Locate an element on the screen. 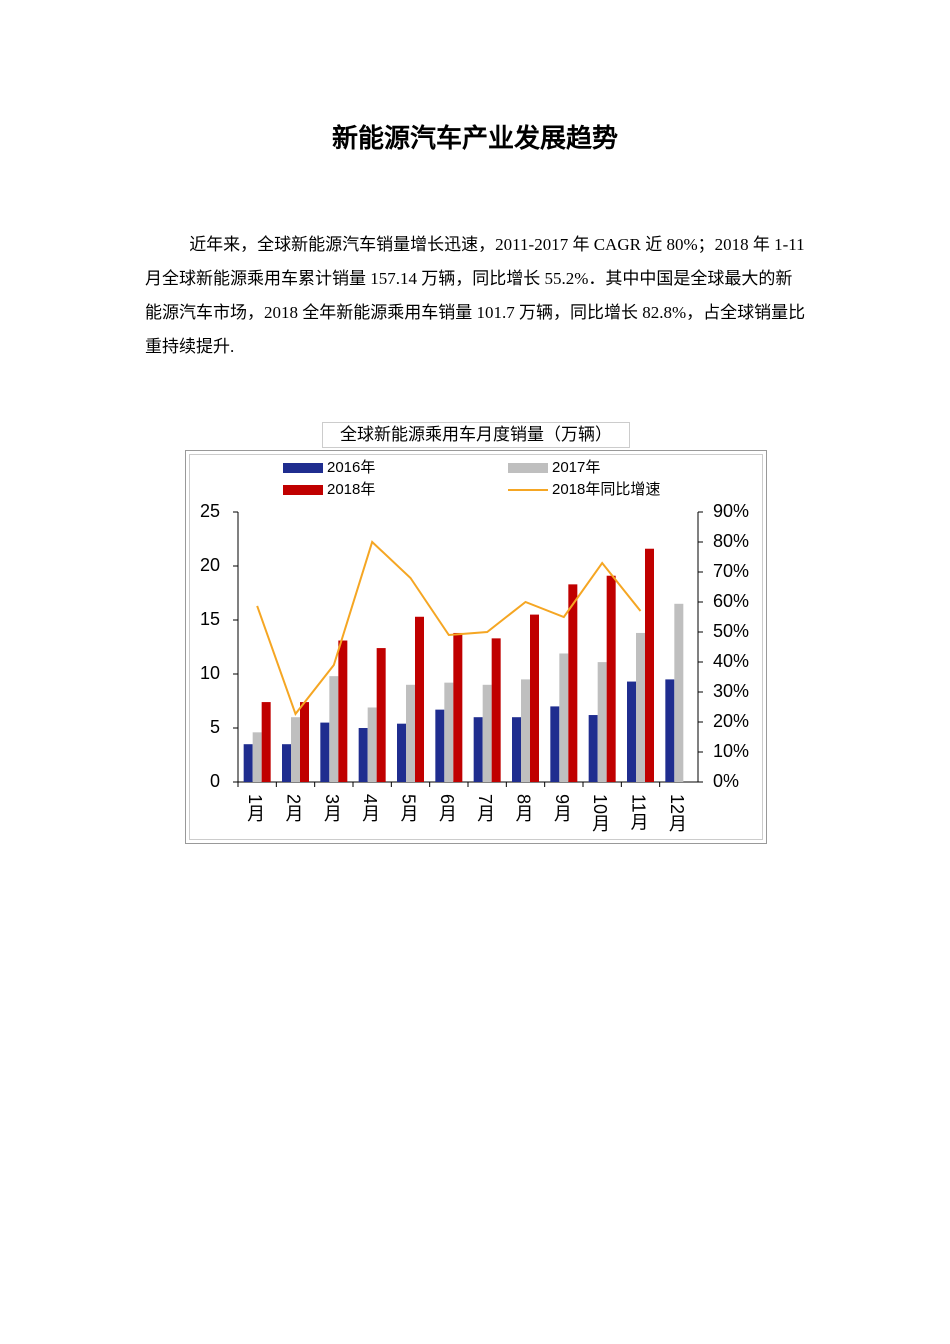  x-tick-label: 1月 is located at coordinates (255, 808).